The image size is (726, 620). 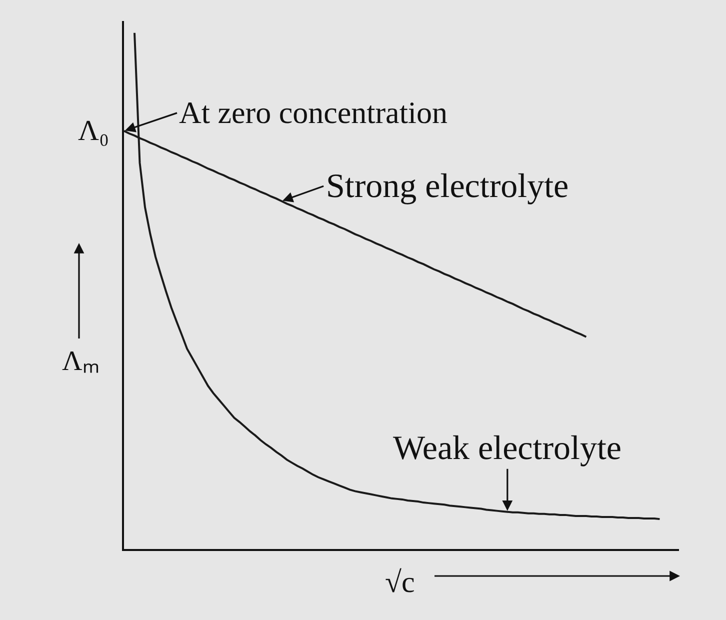 I want to click on annotation: Weak electrolyte, so click(x=507, y=448).